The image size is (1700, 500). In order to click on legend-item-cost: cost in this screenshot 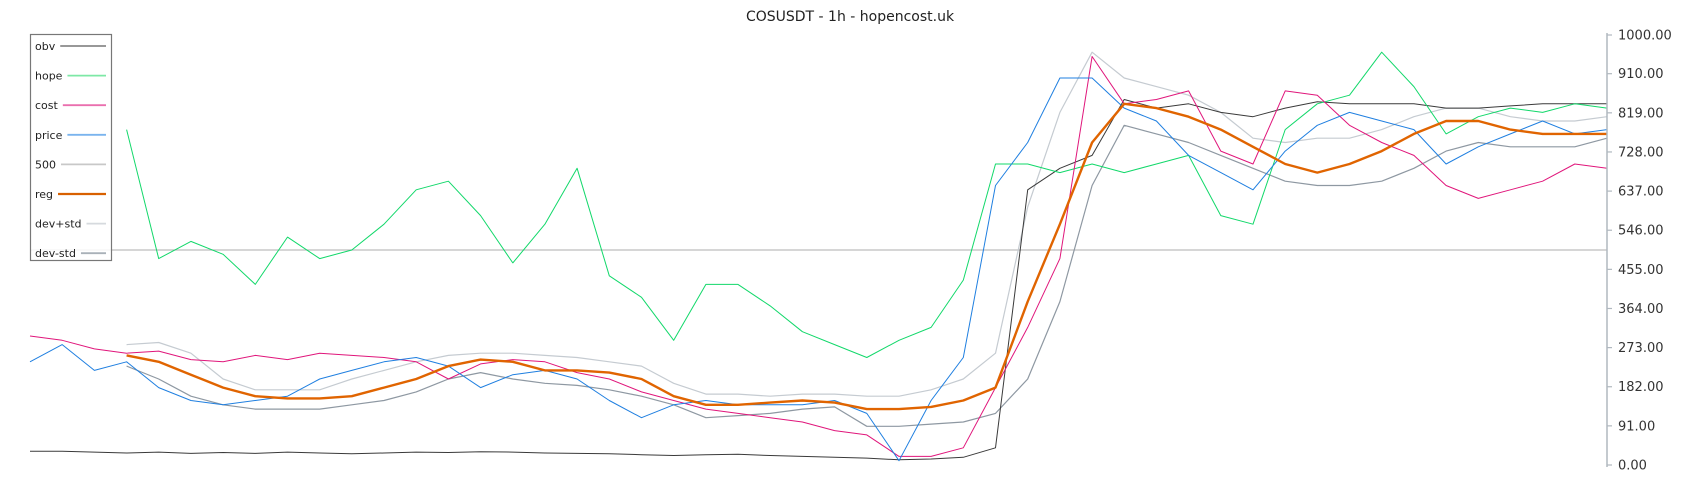, I will do `click(70, 105)`.